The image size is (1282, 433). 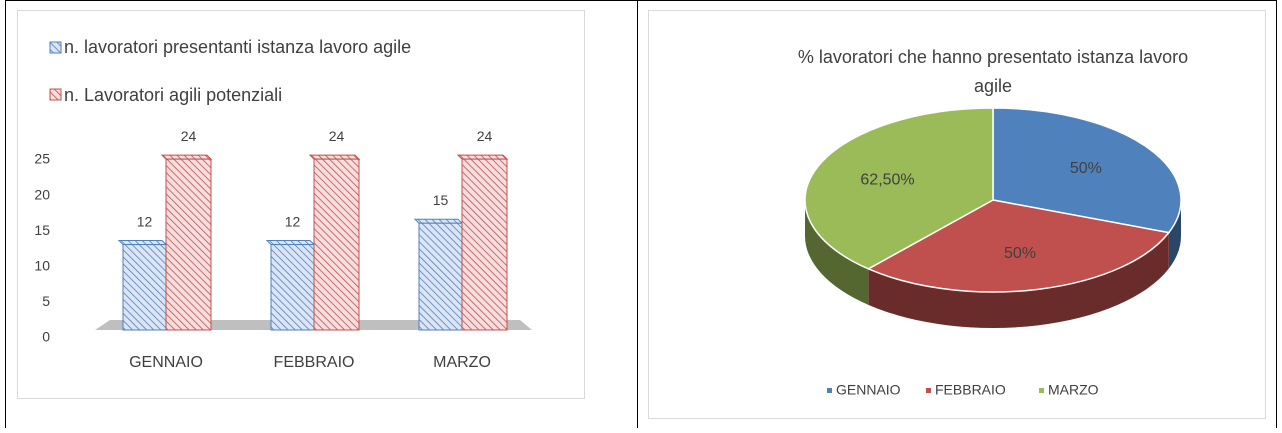 What do you see at coordinates (462, 362) in the screenshot?
I see `x-tick-label: MARZO` at bounding box center [462, 362].